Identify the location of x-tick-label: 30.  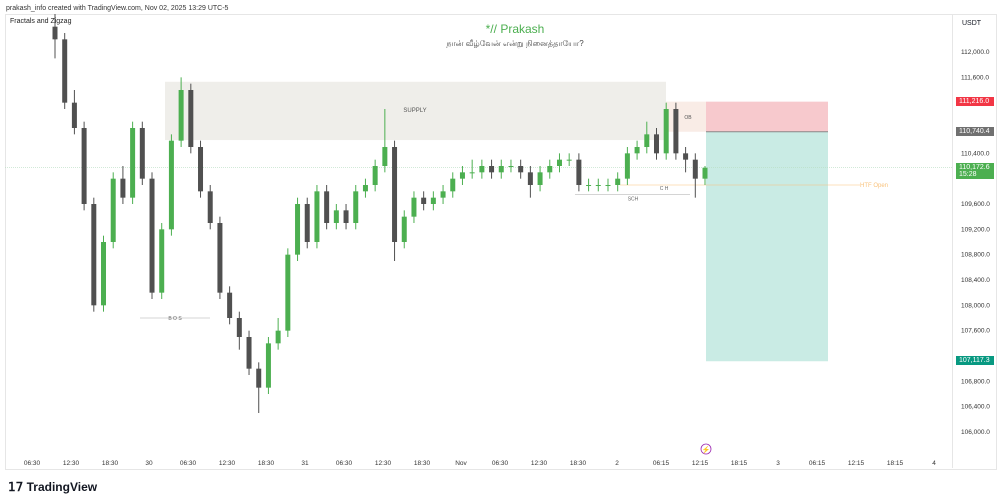
(149, 463).